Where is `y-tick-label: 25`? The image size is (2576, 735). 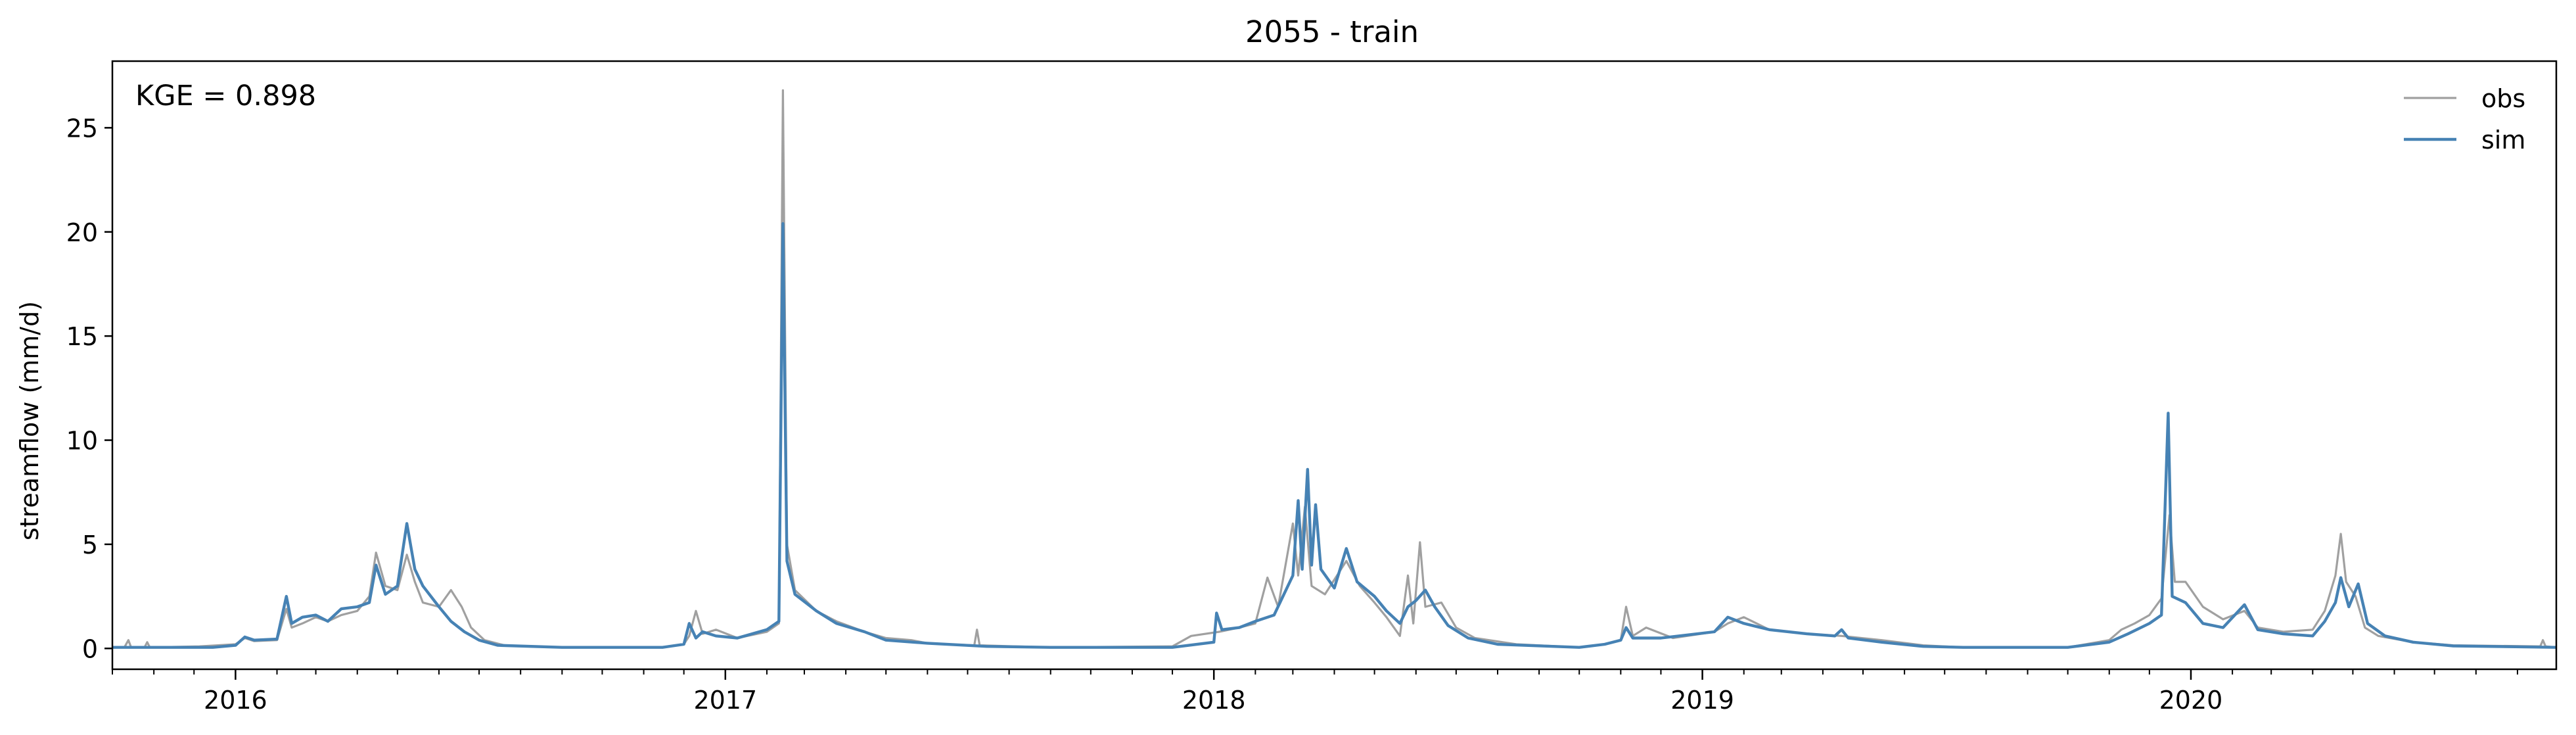 y-tick-label: 25 is located at coordinates (82, 128).